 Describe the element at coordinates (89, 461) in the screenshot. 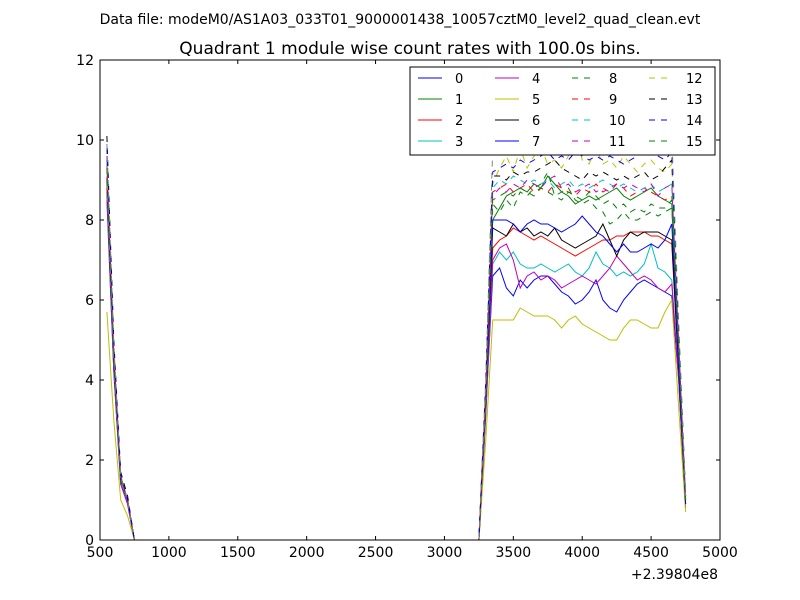

I see `y-tick-label: 2` at that location.